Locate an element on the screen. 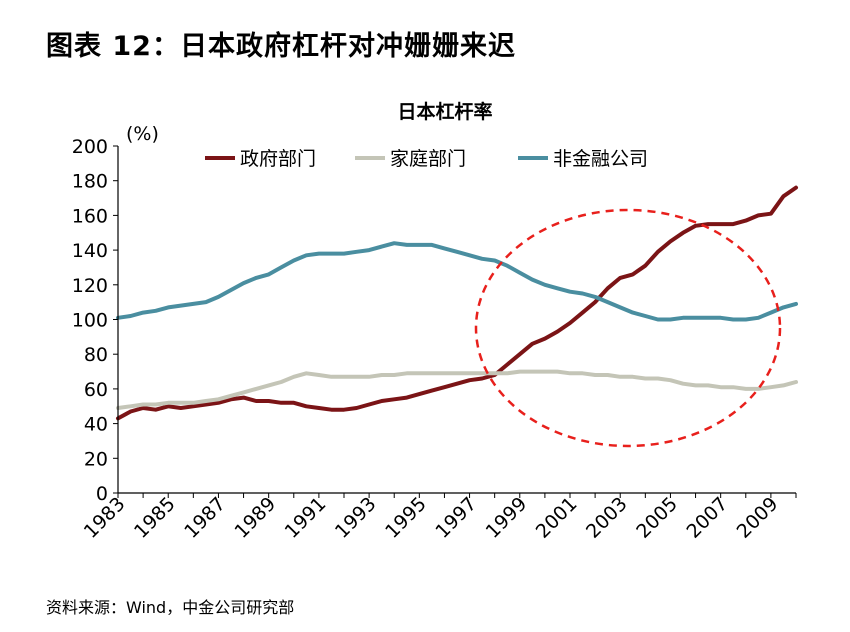 This screenshot has width=850, height=632. legend-label-0: 政府部门 is located at coordinates (278, 159).